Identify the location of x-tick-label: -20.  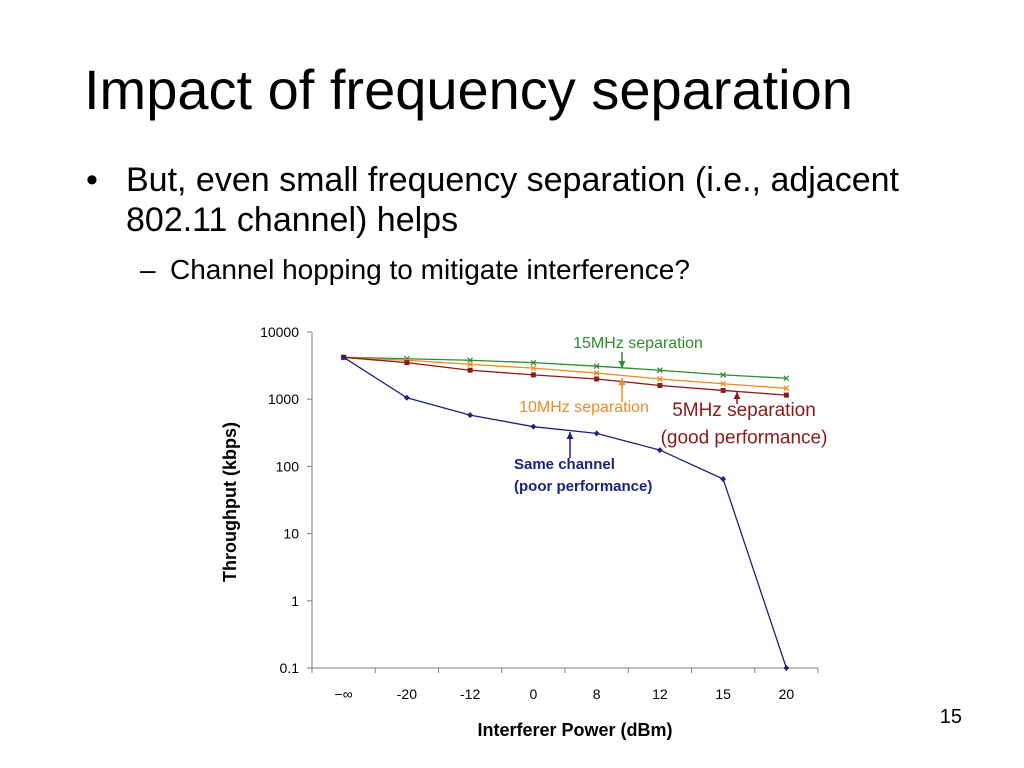
(407, 694).